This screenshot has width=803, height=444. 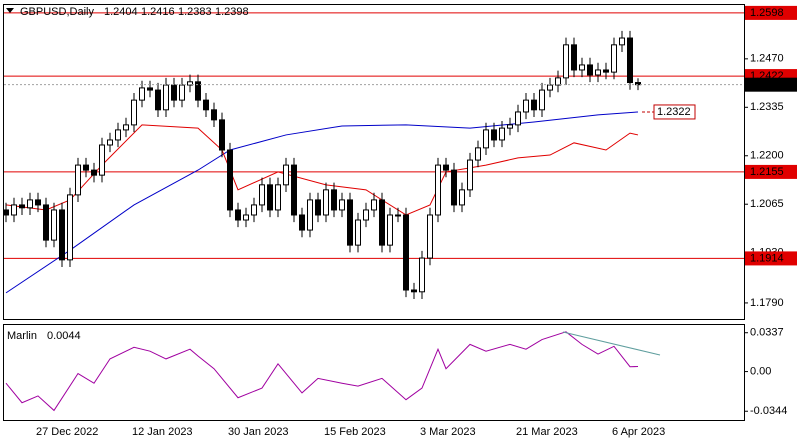 I want to click on header-close: 1.2398, so click(x=232, y=12).